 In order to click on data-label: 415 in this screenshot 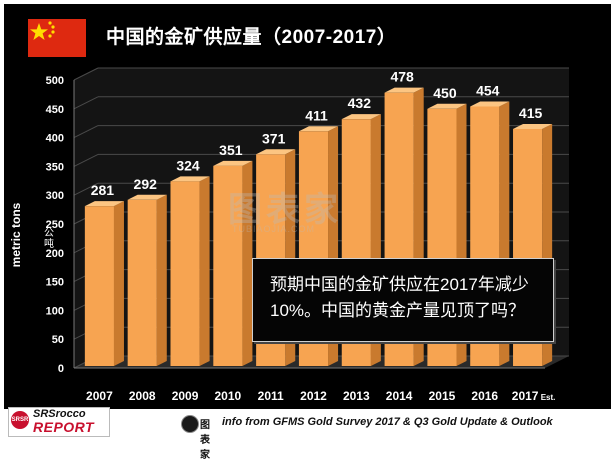, I will do `click(531, 113)`.